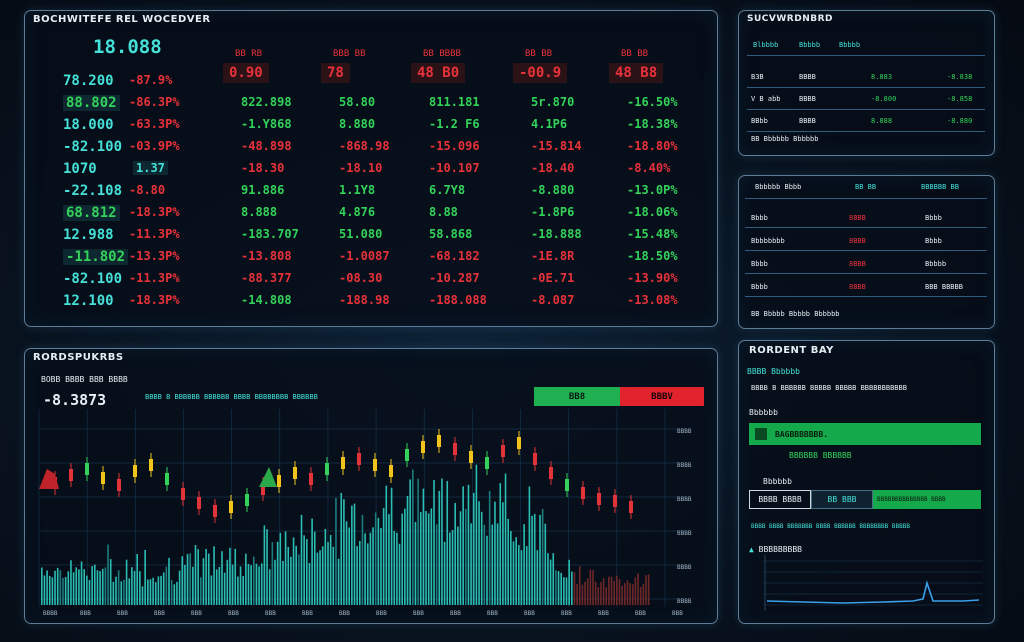  I want to click on grid-cell: -13.90%, so click(652, 278).